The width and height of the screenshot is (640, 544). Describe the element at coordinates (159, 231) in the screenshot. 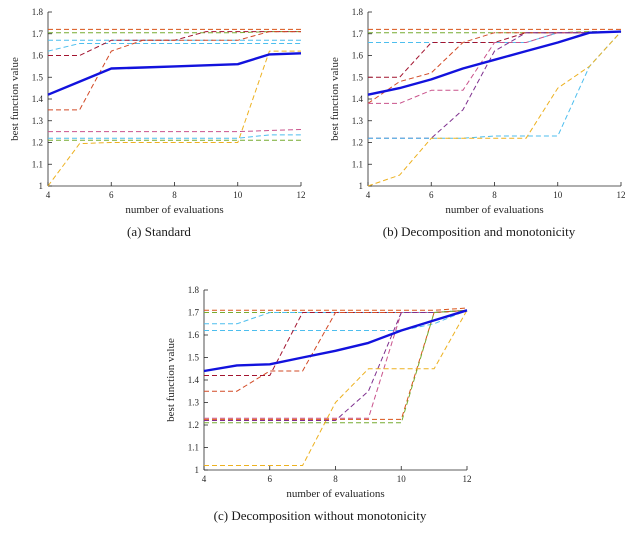

I see `subplot-a-caption: (a) Standard` at that location.